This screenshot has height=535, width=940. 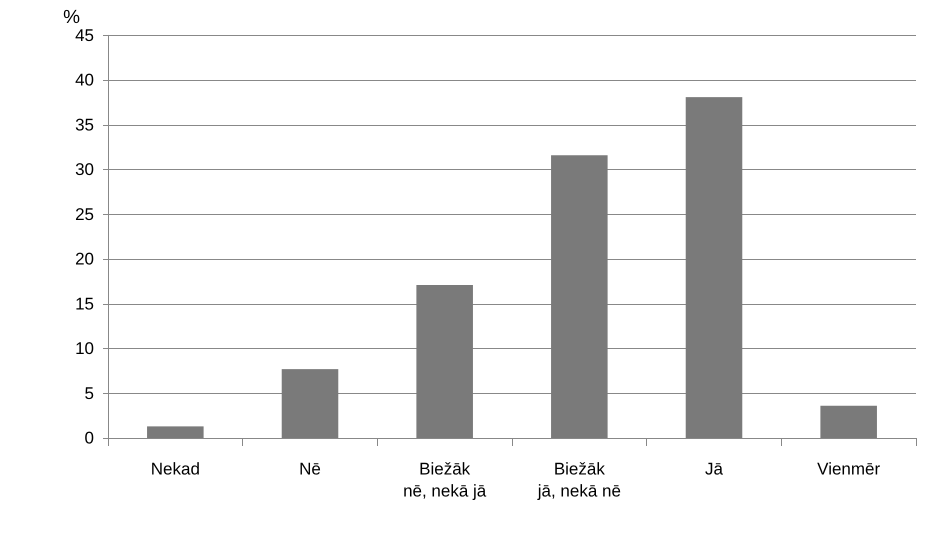 What do you see at coordinates (89, 438) in the screenshot?
I see `y-tick-label: 0` at bounding box center [89, 438].